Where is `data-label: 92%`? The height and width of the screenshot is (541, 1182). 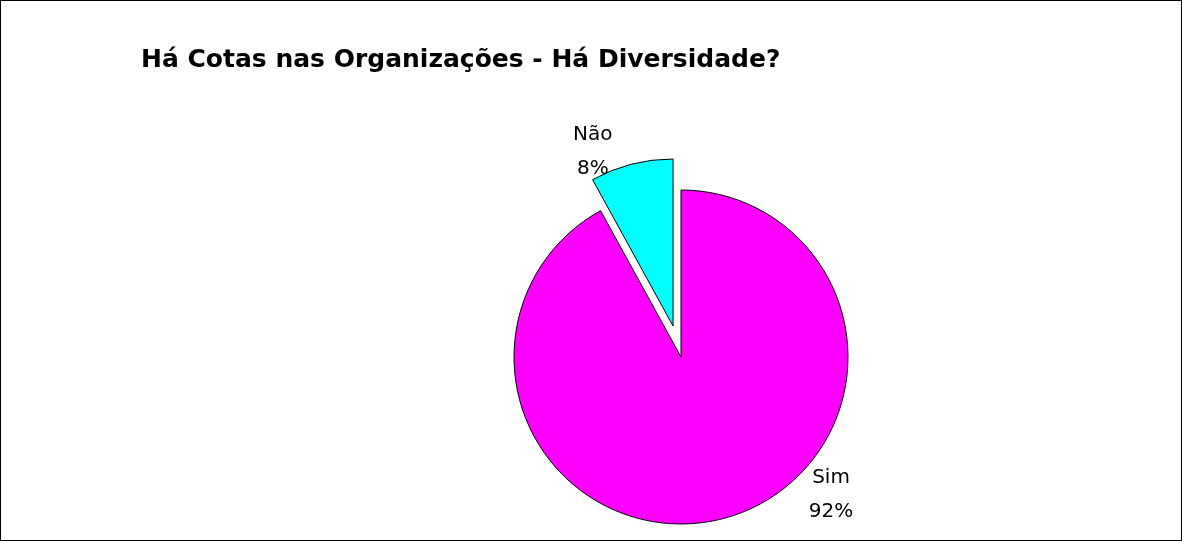
data-label: 92% is located at coordinates (831, 510).